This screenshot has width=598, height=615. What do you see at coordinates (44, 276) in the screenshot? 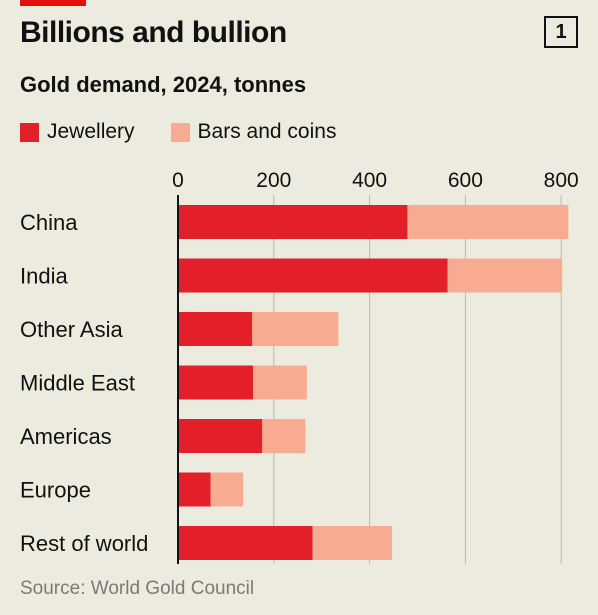
I see `category-label-india: India` at bounding box center [44, 276].